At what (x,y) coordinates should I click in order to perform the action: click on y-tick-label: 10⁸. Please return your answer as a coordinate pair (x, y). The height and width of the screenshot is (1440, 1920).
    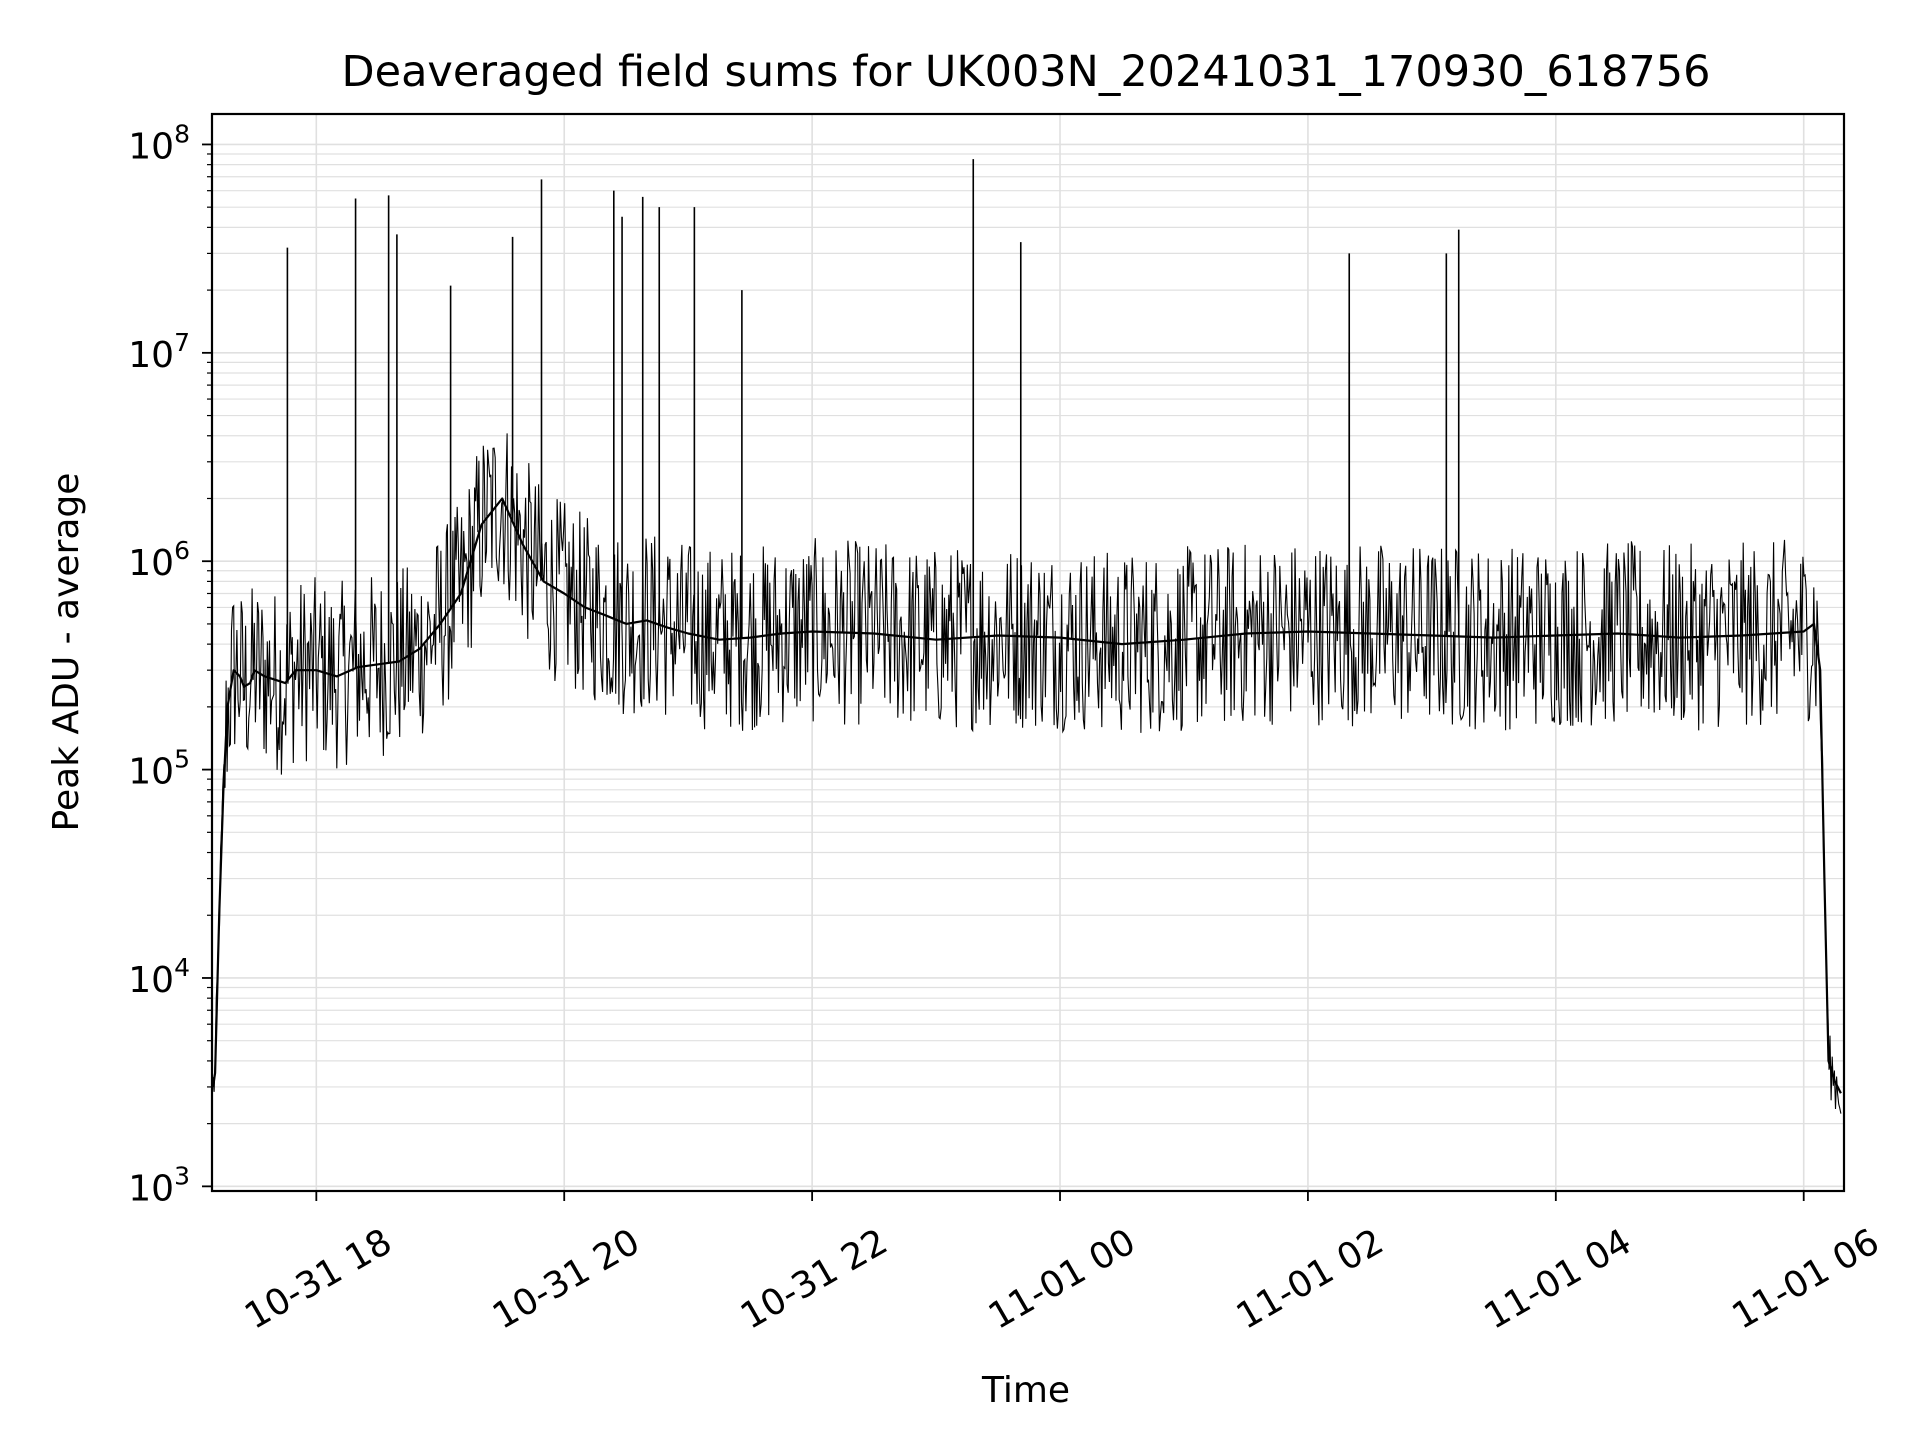
    Looking at the image, I should click on (159, 143).